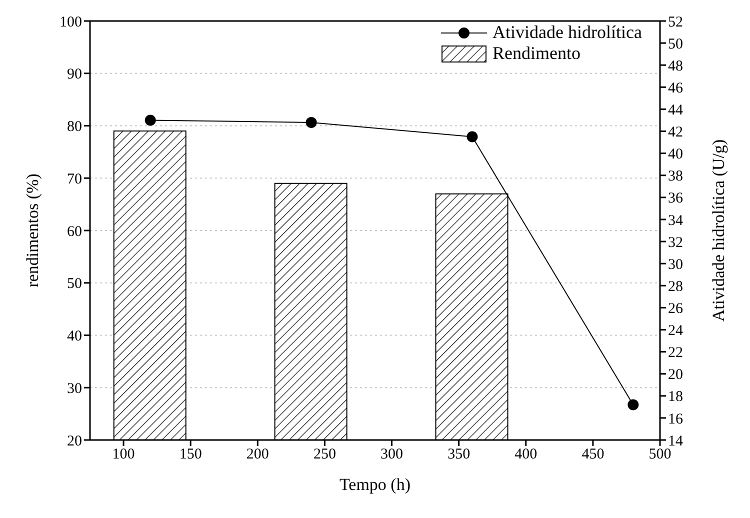  I want to click on y2-tick-label: 16, so click(676, 419).